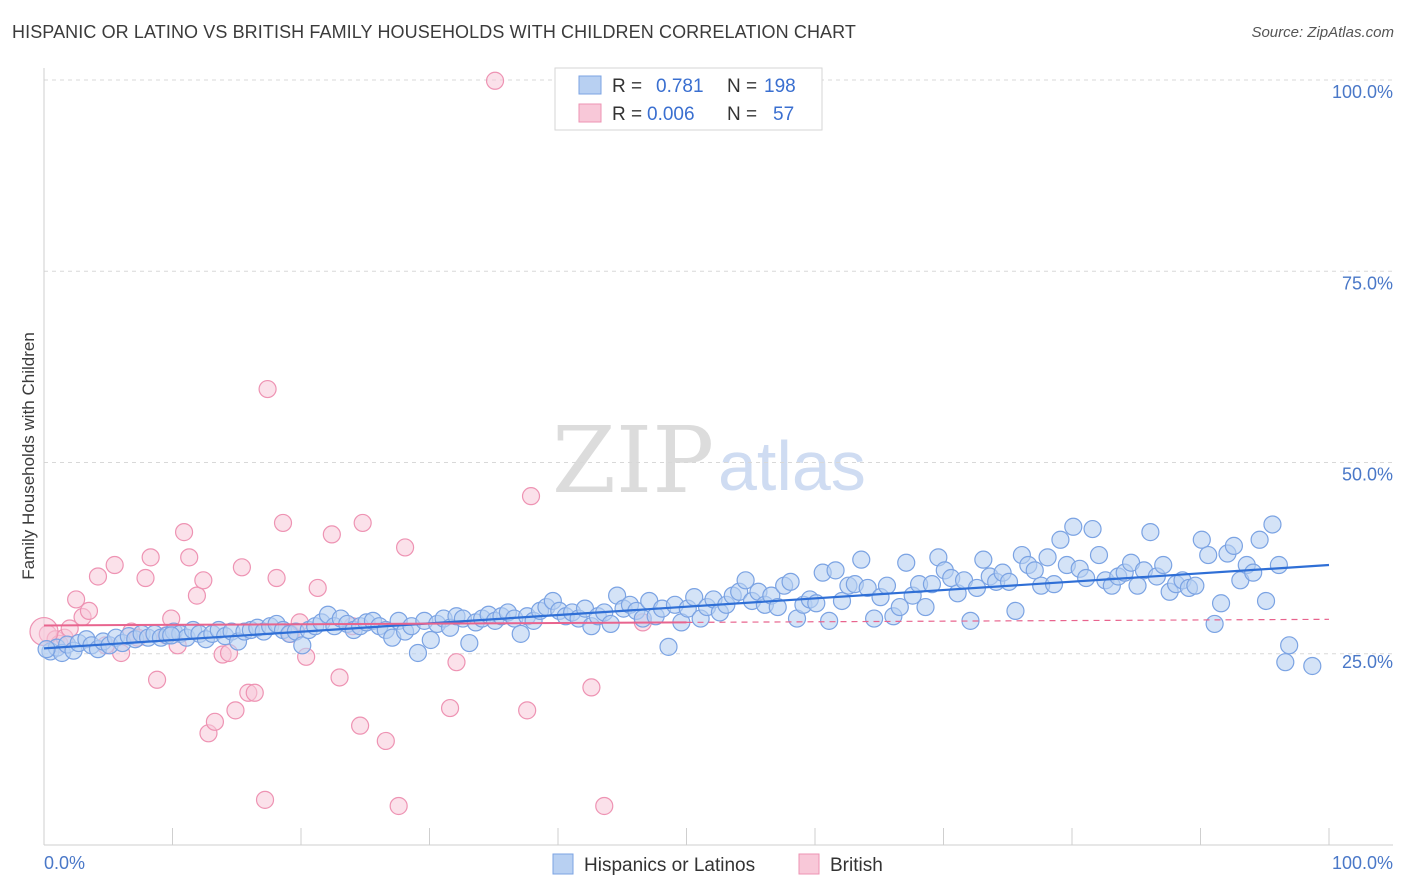 The image size is (1406, 892). Describe the element at coordinates (1322, 32) in the screenshot. I see `source-credit: Source: ZipAtlas.com` at that location.